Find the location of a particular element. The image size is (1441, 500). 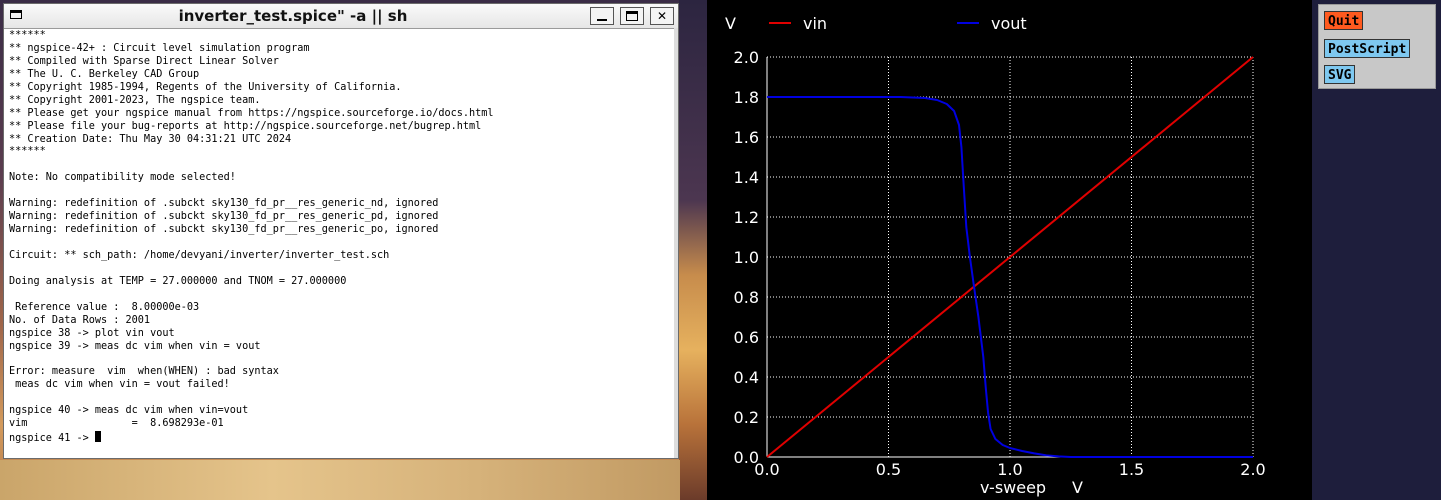

terminal-titlebar: inverter_test.spice" -a || sh ✕ is located at coordinates (341, 16).